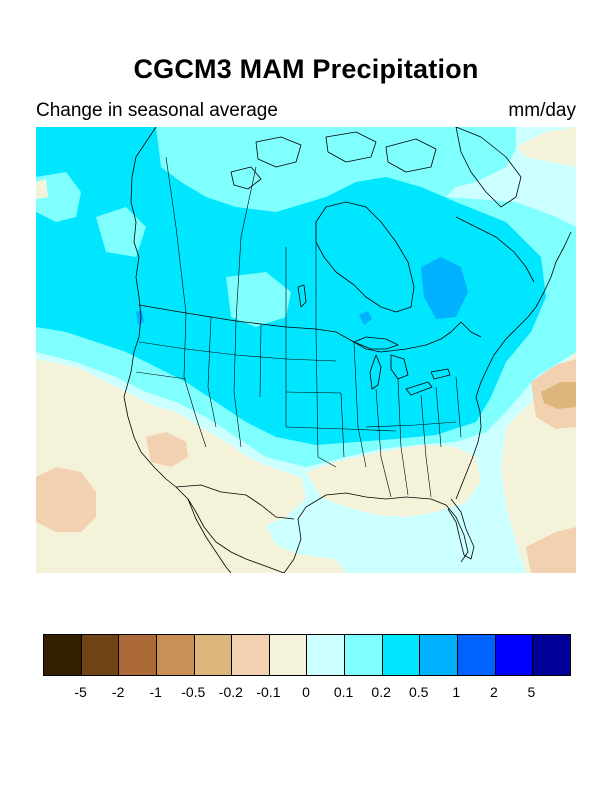 This screenshot has height=792, width=612. What do you see at coordinates (531, 692) in the screenshot?
I see `legend-label: 5` at bounding box center [531, 692].